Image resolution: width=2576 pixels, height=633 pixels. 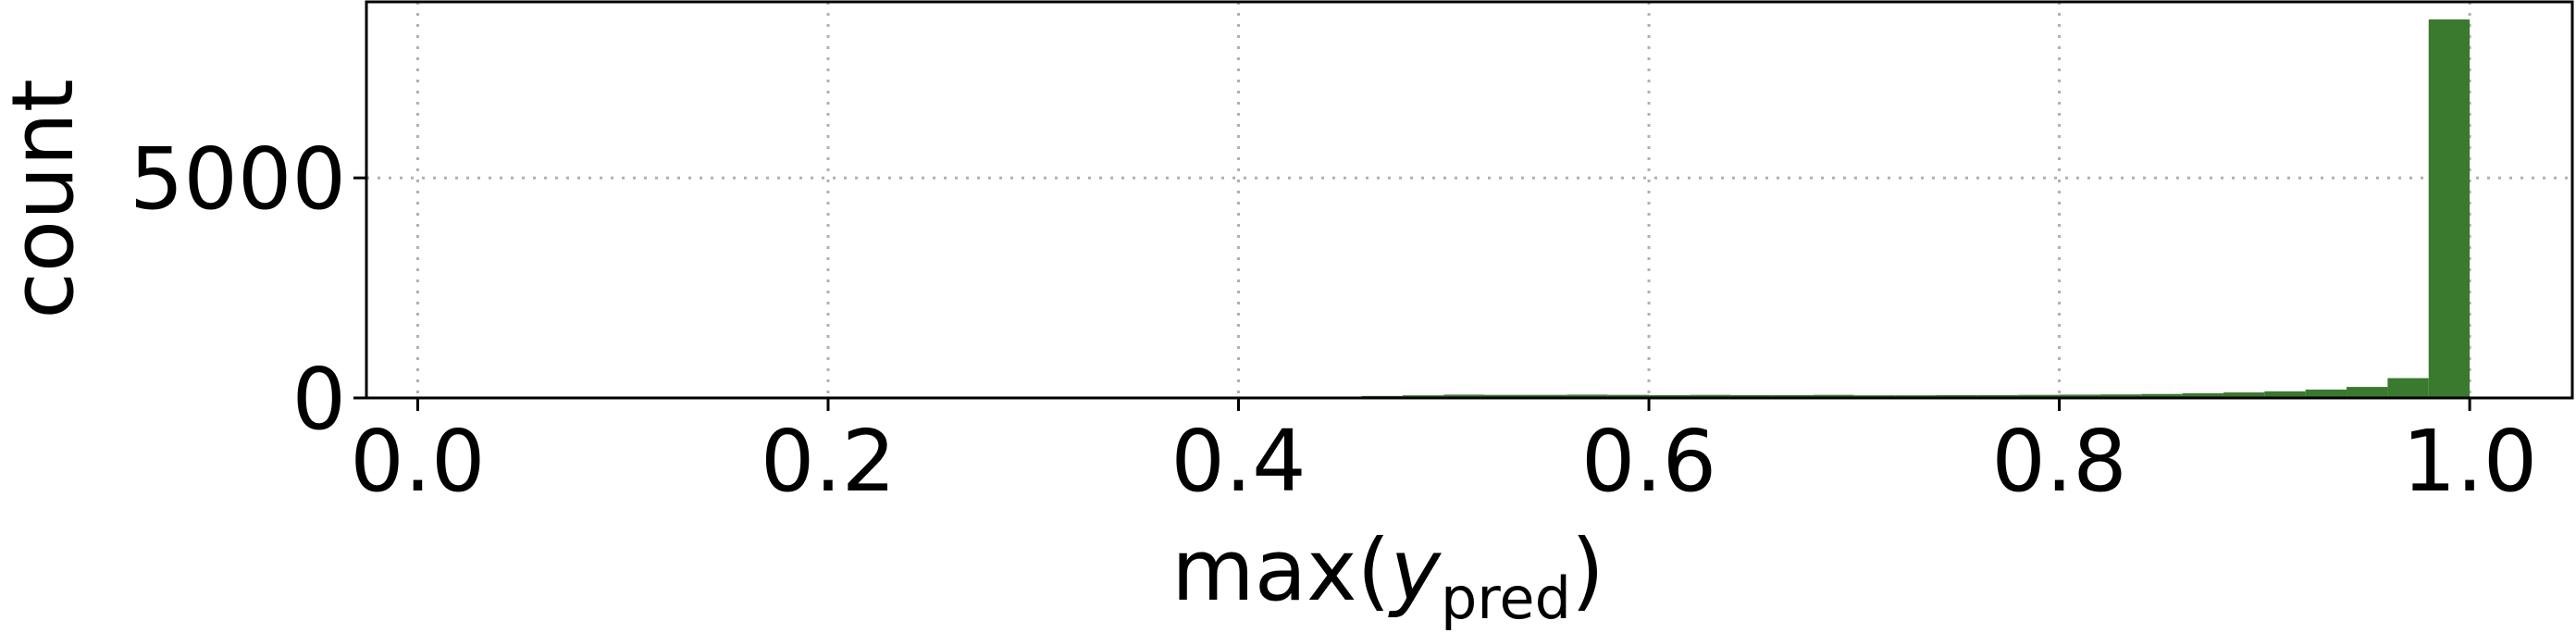 I want to click on x-axis-label: max(ypred), so click(x=1388, y=576).